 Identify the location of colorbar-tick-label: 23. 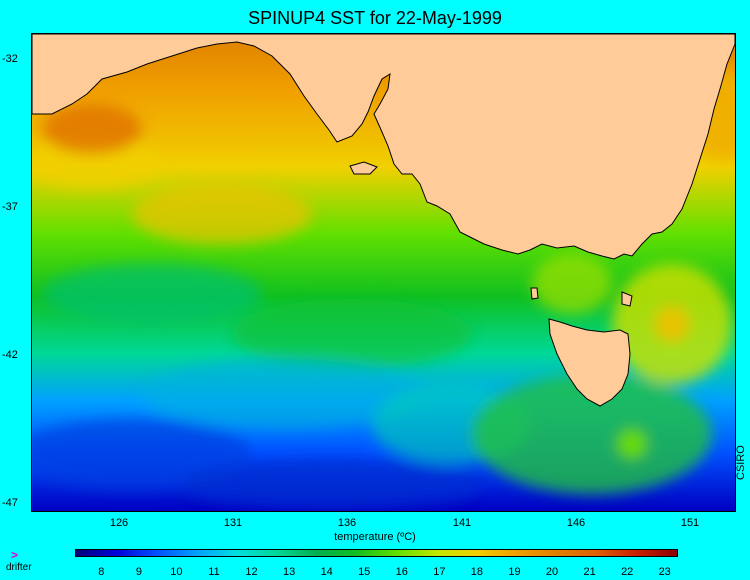
(664, 572).